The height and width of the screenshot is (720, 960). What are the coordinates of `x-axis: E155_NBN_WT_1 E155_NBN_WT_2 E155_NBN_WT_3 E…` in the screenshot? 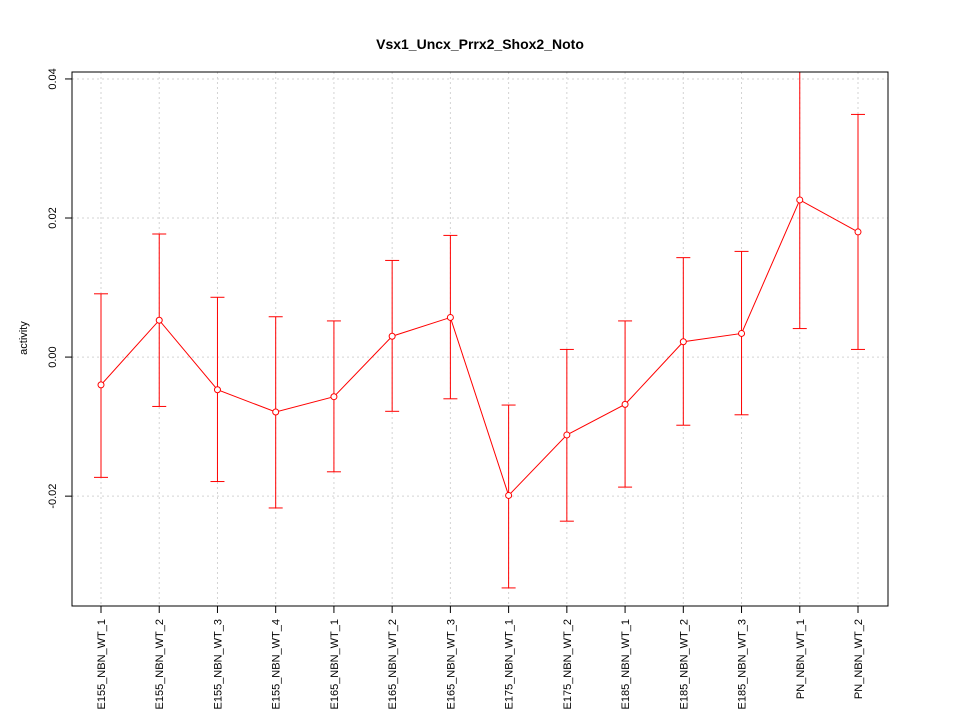 It's located at (480, 658).